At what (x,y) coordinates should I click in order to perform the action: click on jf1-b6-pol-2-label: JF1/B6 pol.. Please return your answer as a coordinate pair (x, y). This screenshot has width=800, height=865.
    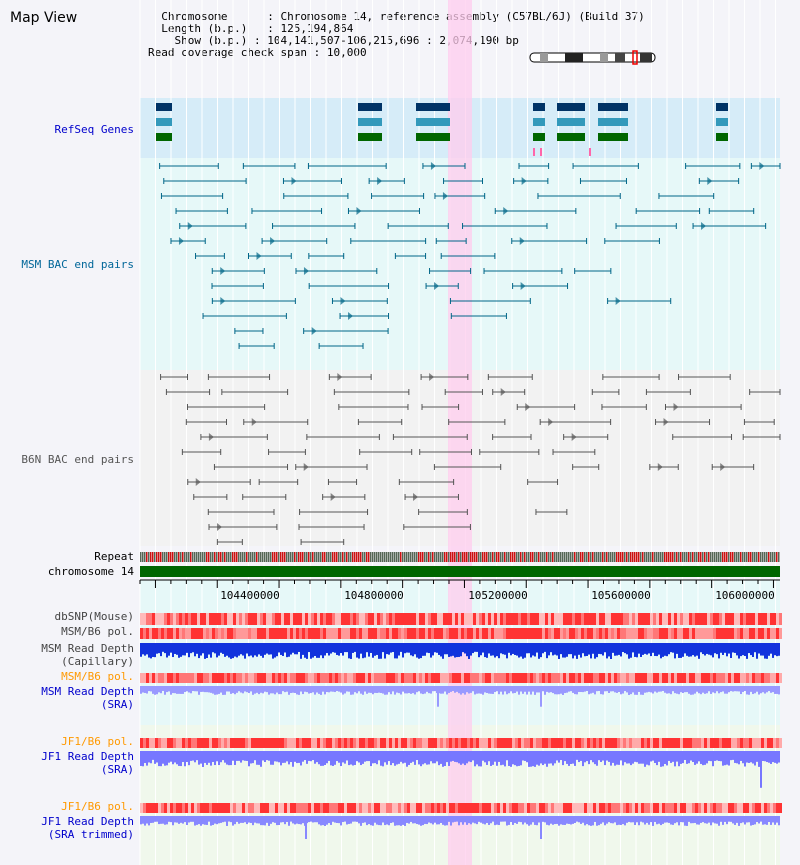
    Looking at the image, I should click on (97, 806).